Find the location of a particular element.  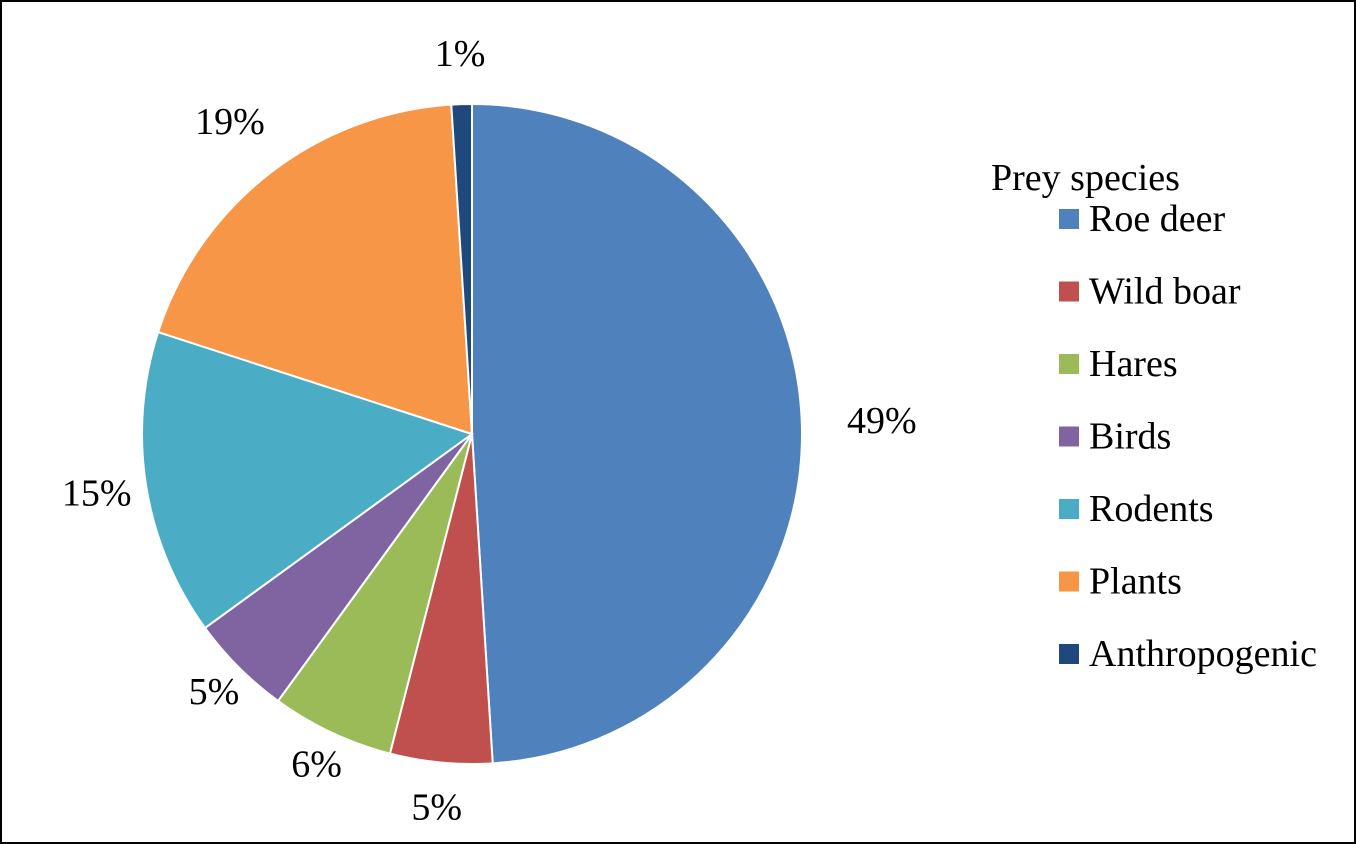

legend-label-rodents: Rodents is located at coordinates (1151, 509).